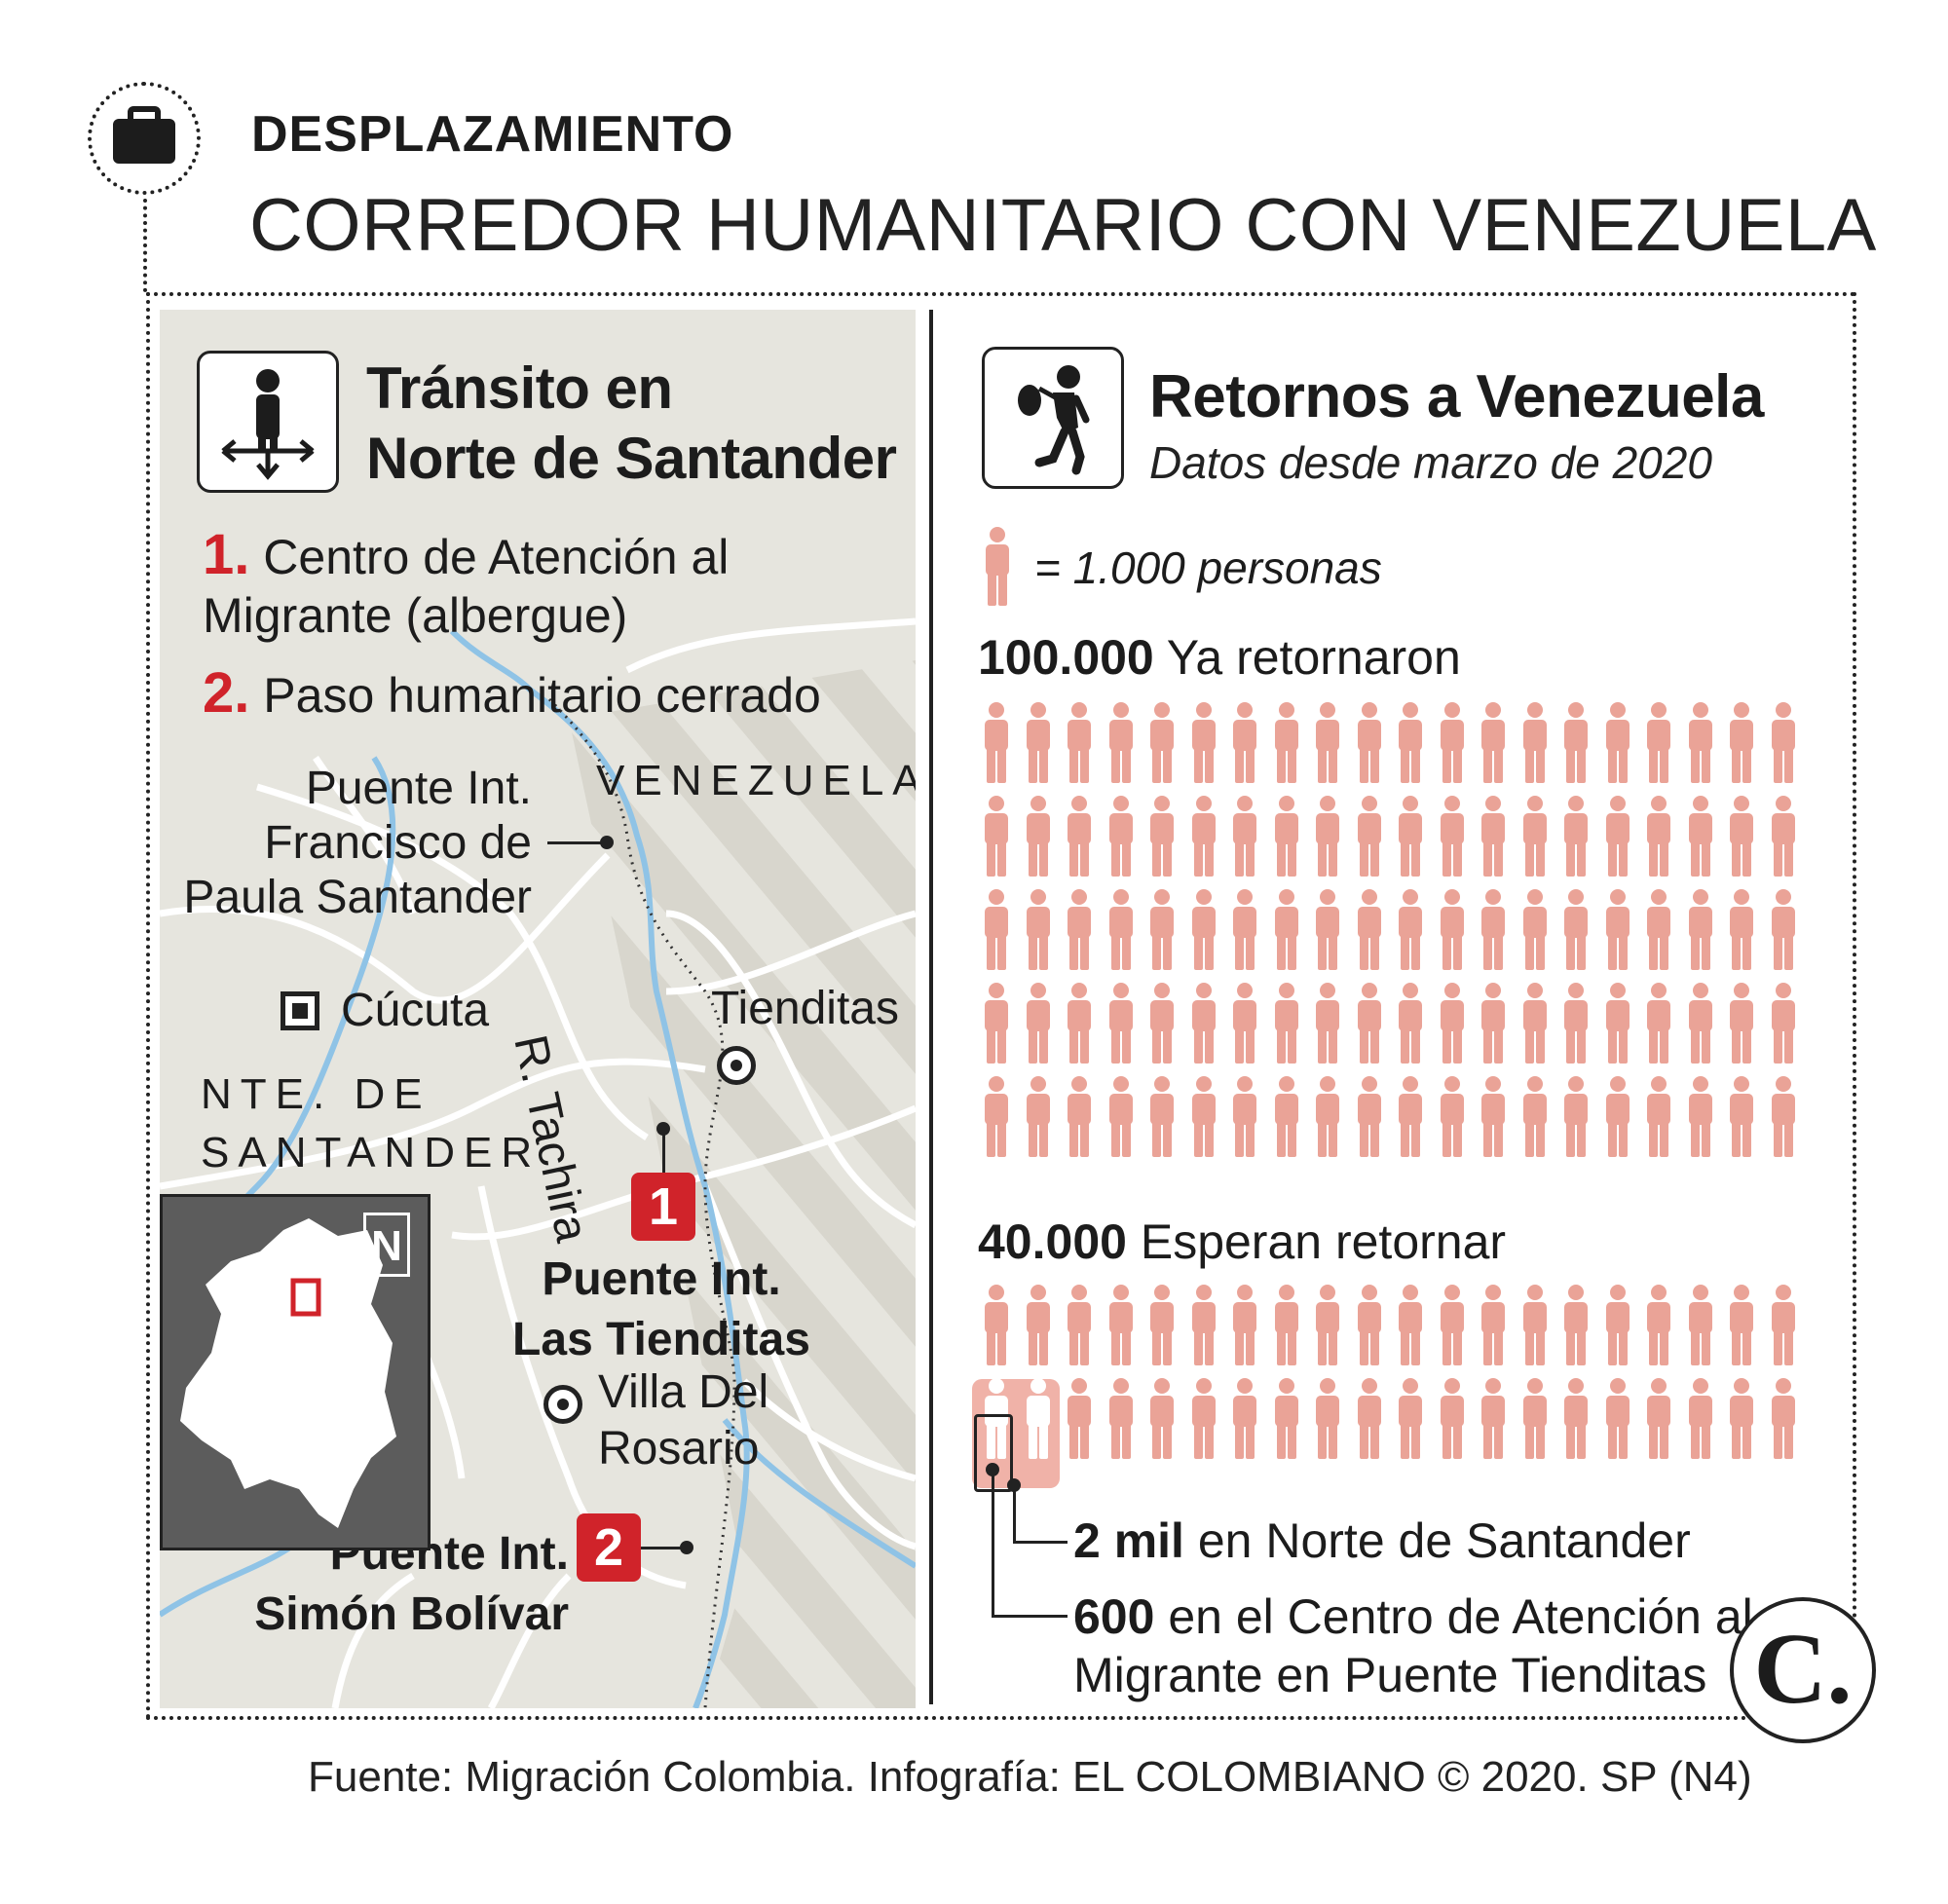  What do you see at coordinates (1063, 225) in the screenshot?
I see `headline: CORREDOR HUMANITARIO CON VENEZUELA` at bounding box center [1063, 225].